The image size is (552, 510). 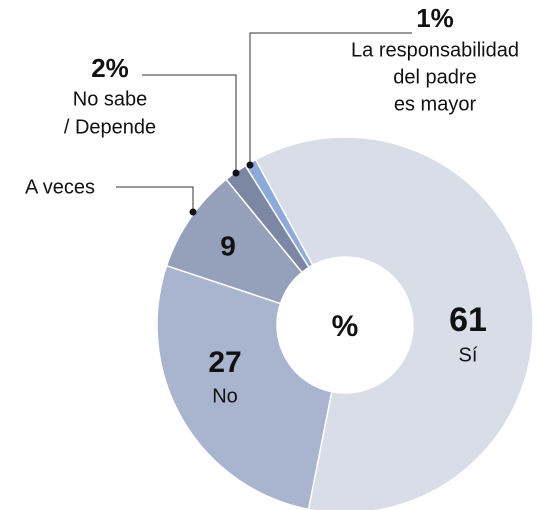 What do you see at coordinates (468, 320) in the screenshot?
I see `value-label: 61` at bounding box center [468, 320].